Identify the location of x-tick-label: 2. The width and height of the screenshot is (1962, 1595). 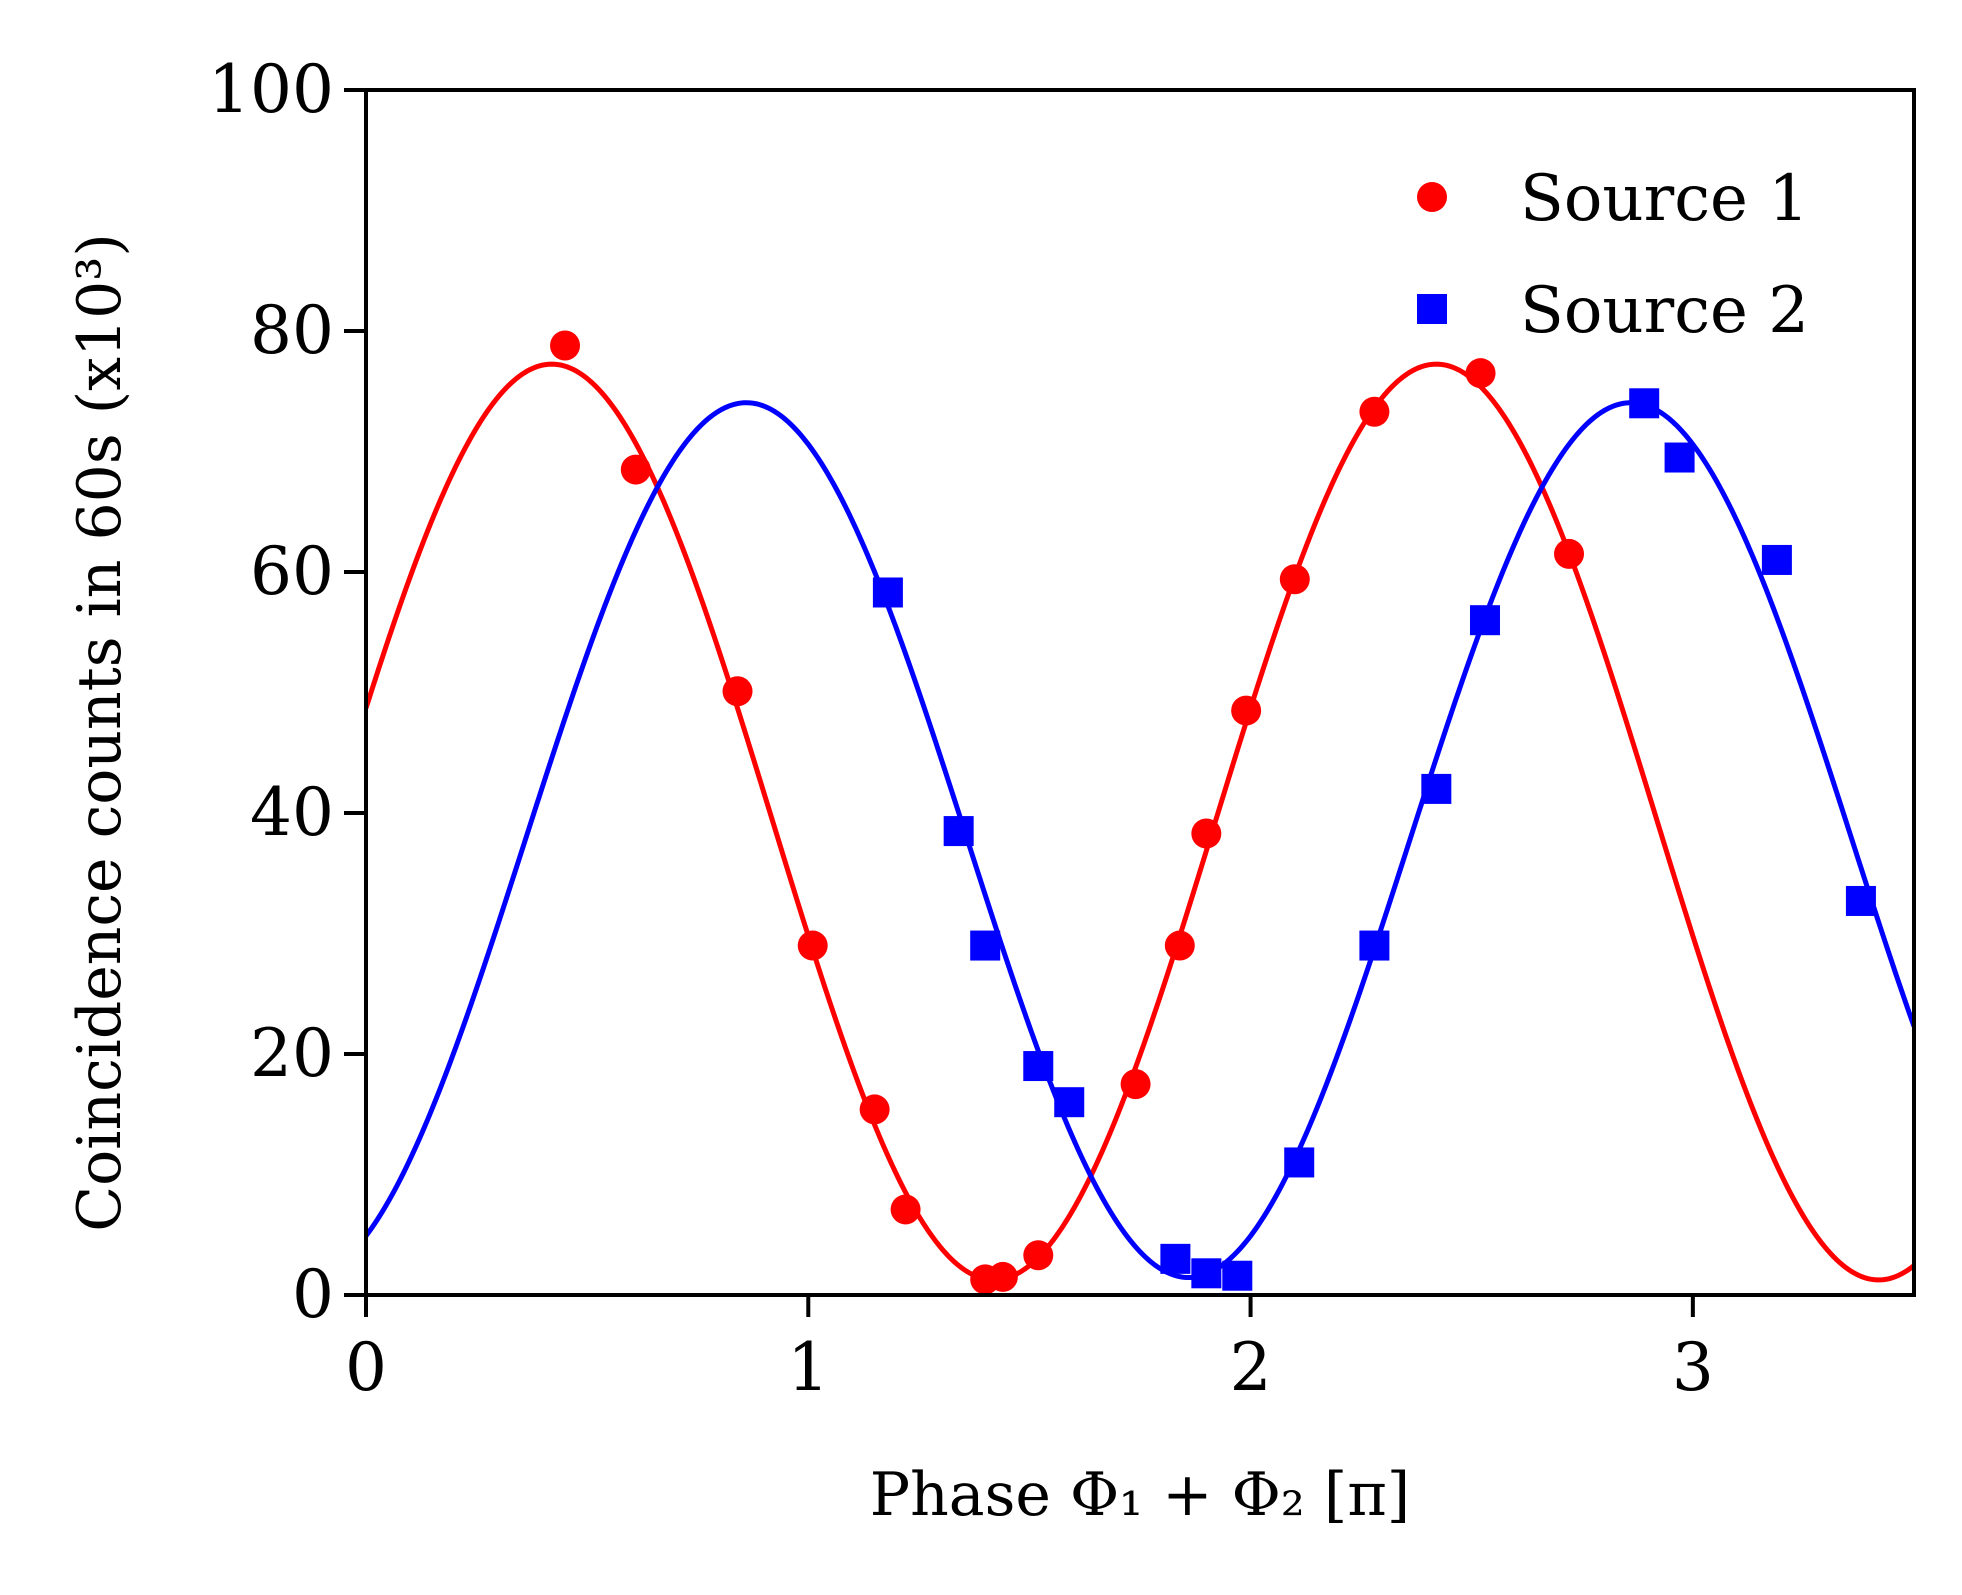
(1251, 1367).